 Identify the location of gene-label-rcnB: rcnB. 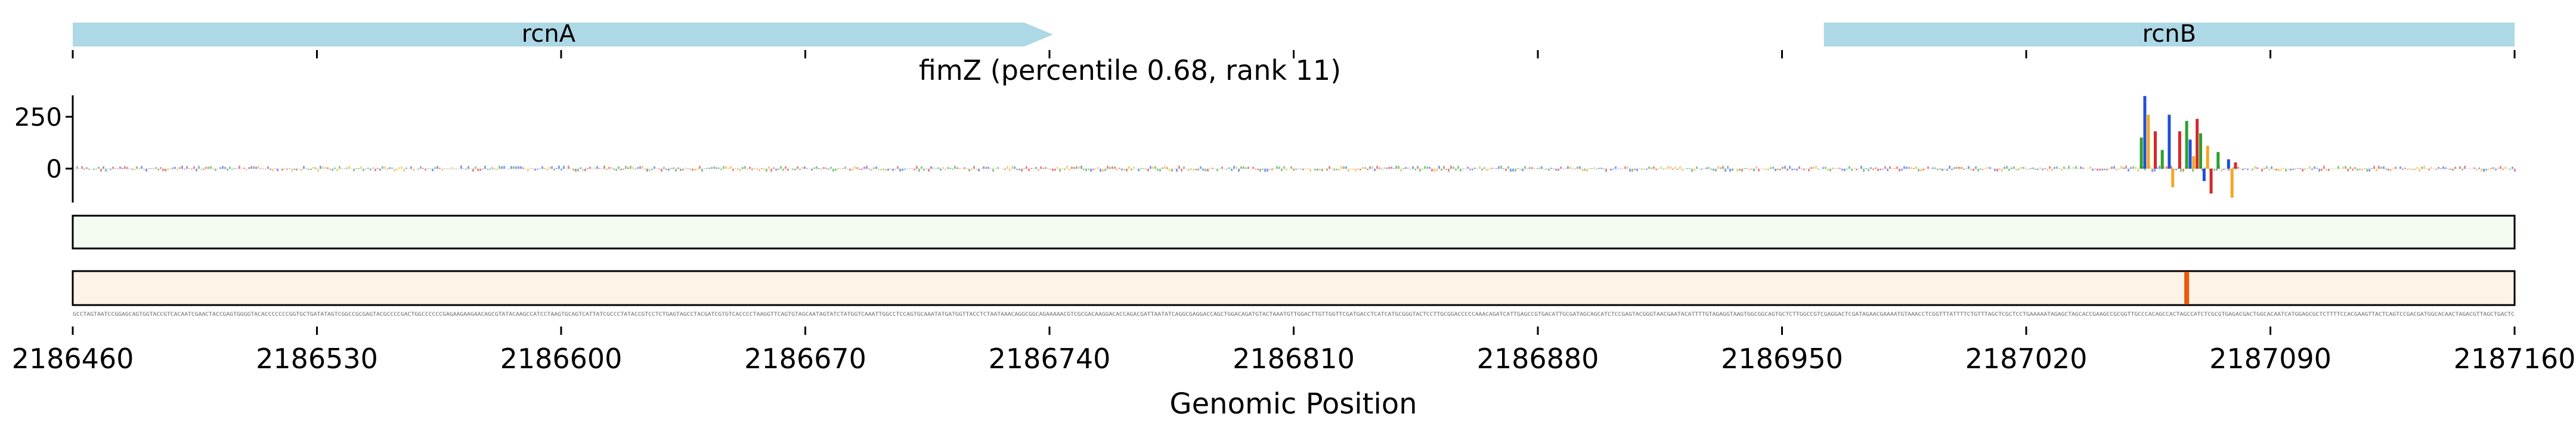
(2169, 34).